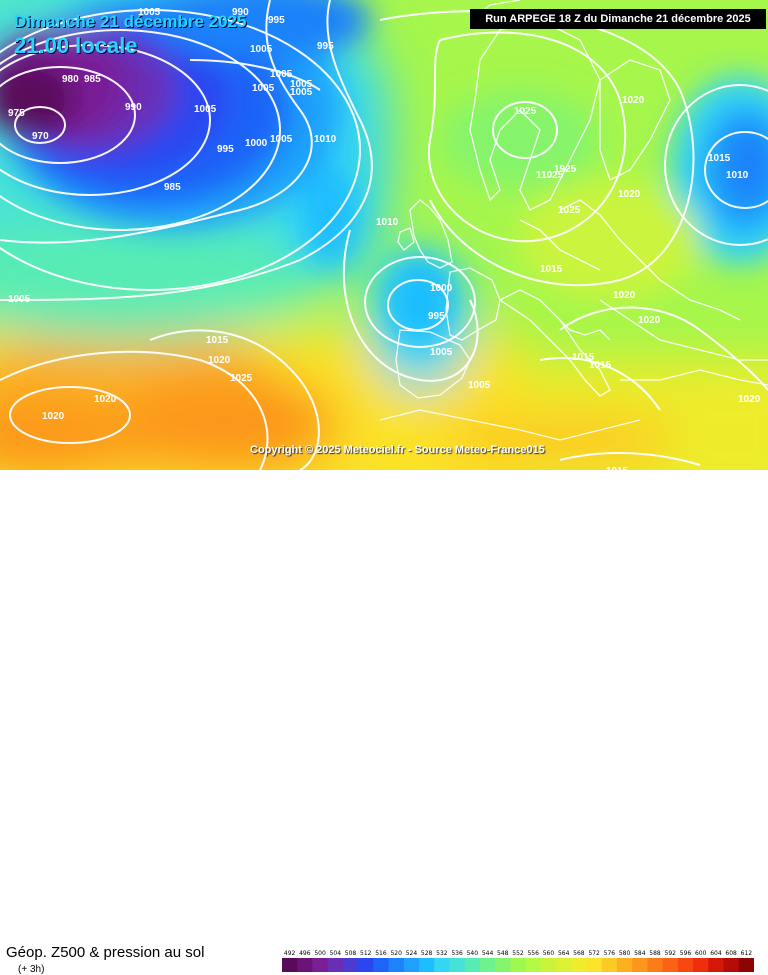  Describe the element at coordinates (70, 79) in the screenshot. I see `isobar-label: 980` at that location.